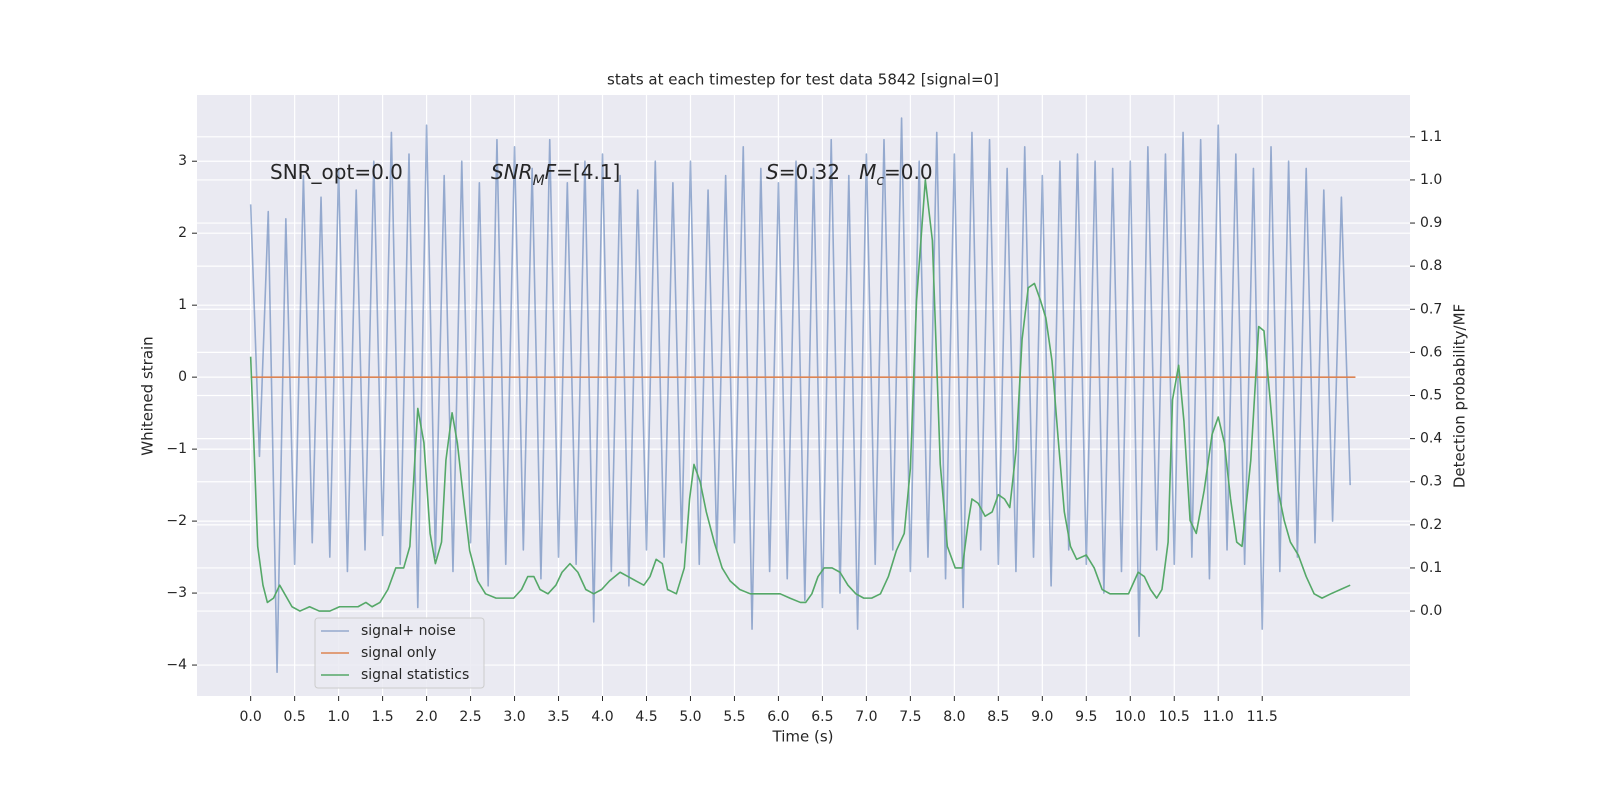  I want to click on x-tick-label: 0.0, so click(251, 717).